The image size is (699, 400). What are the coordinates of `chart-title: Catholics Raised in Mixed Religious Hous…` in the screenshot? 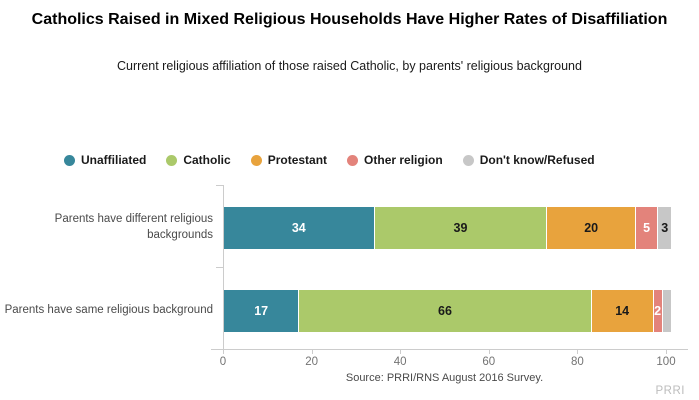 It's located at (349, 19).